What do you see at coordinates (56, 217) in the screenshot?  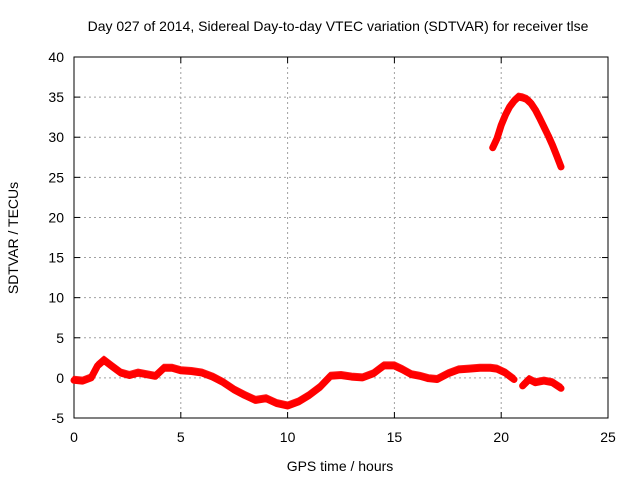 I see `y-tick-label: 20` at bounding box center [56, 217].